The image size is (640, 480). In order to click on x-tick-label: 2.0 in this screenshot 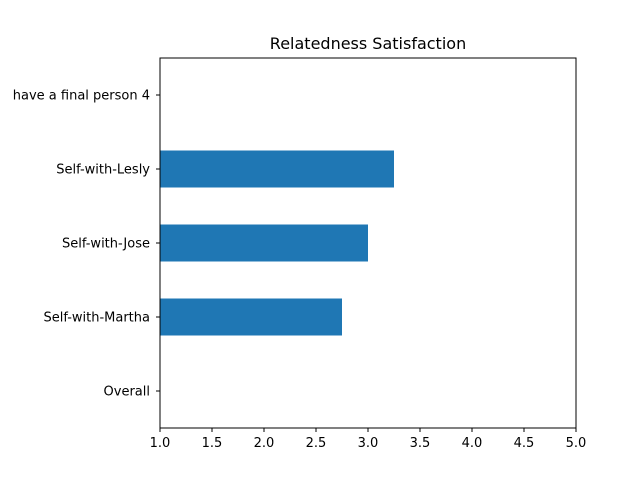, I will do `click(264, 443)`.